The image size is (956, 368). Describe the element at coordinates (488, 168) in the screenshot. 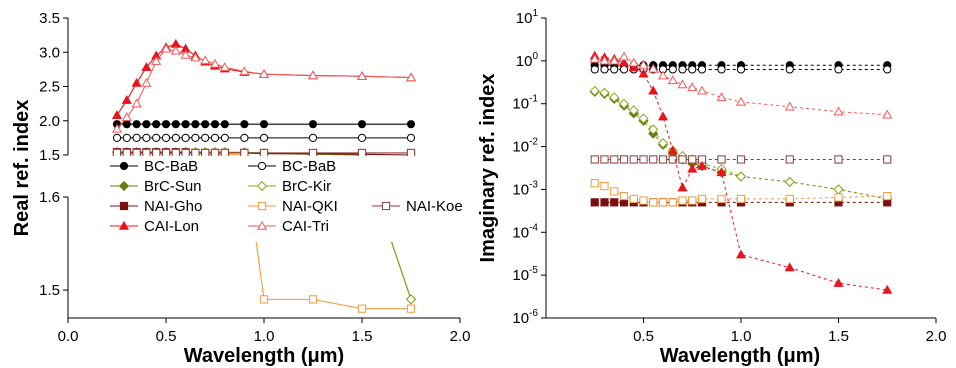

I see `right-y-axis-label: Imaginary ref. index` at that location.